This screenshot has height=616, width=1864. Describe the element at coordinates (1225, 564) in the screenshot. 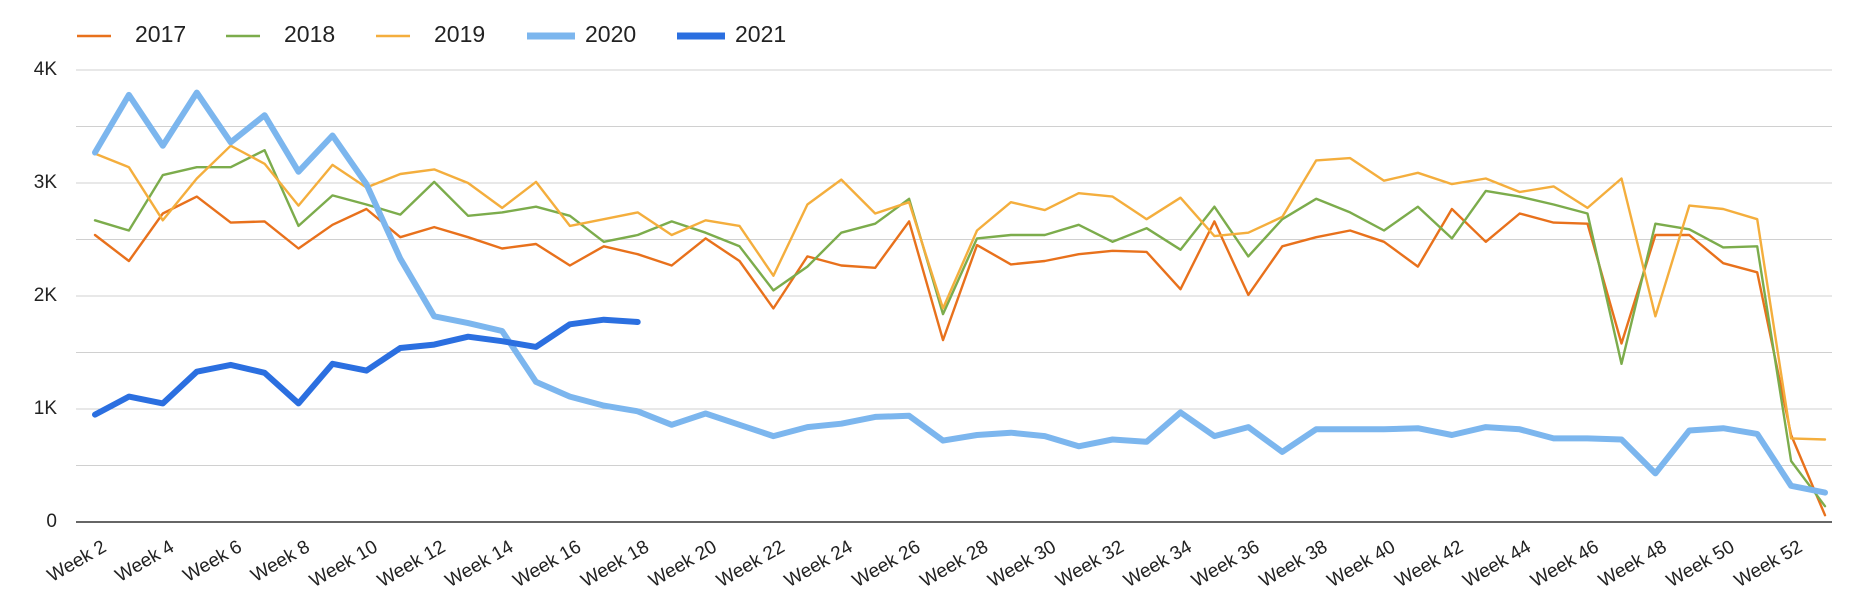

I see `x-tick-label: Week 36` at that location.